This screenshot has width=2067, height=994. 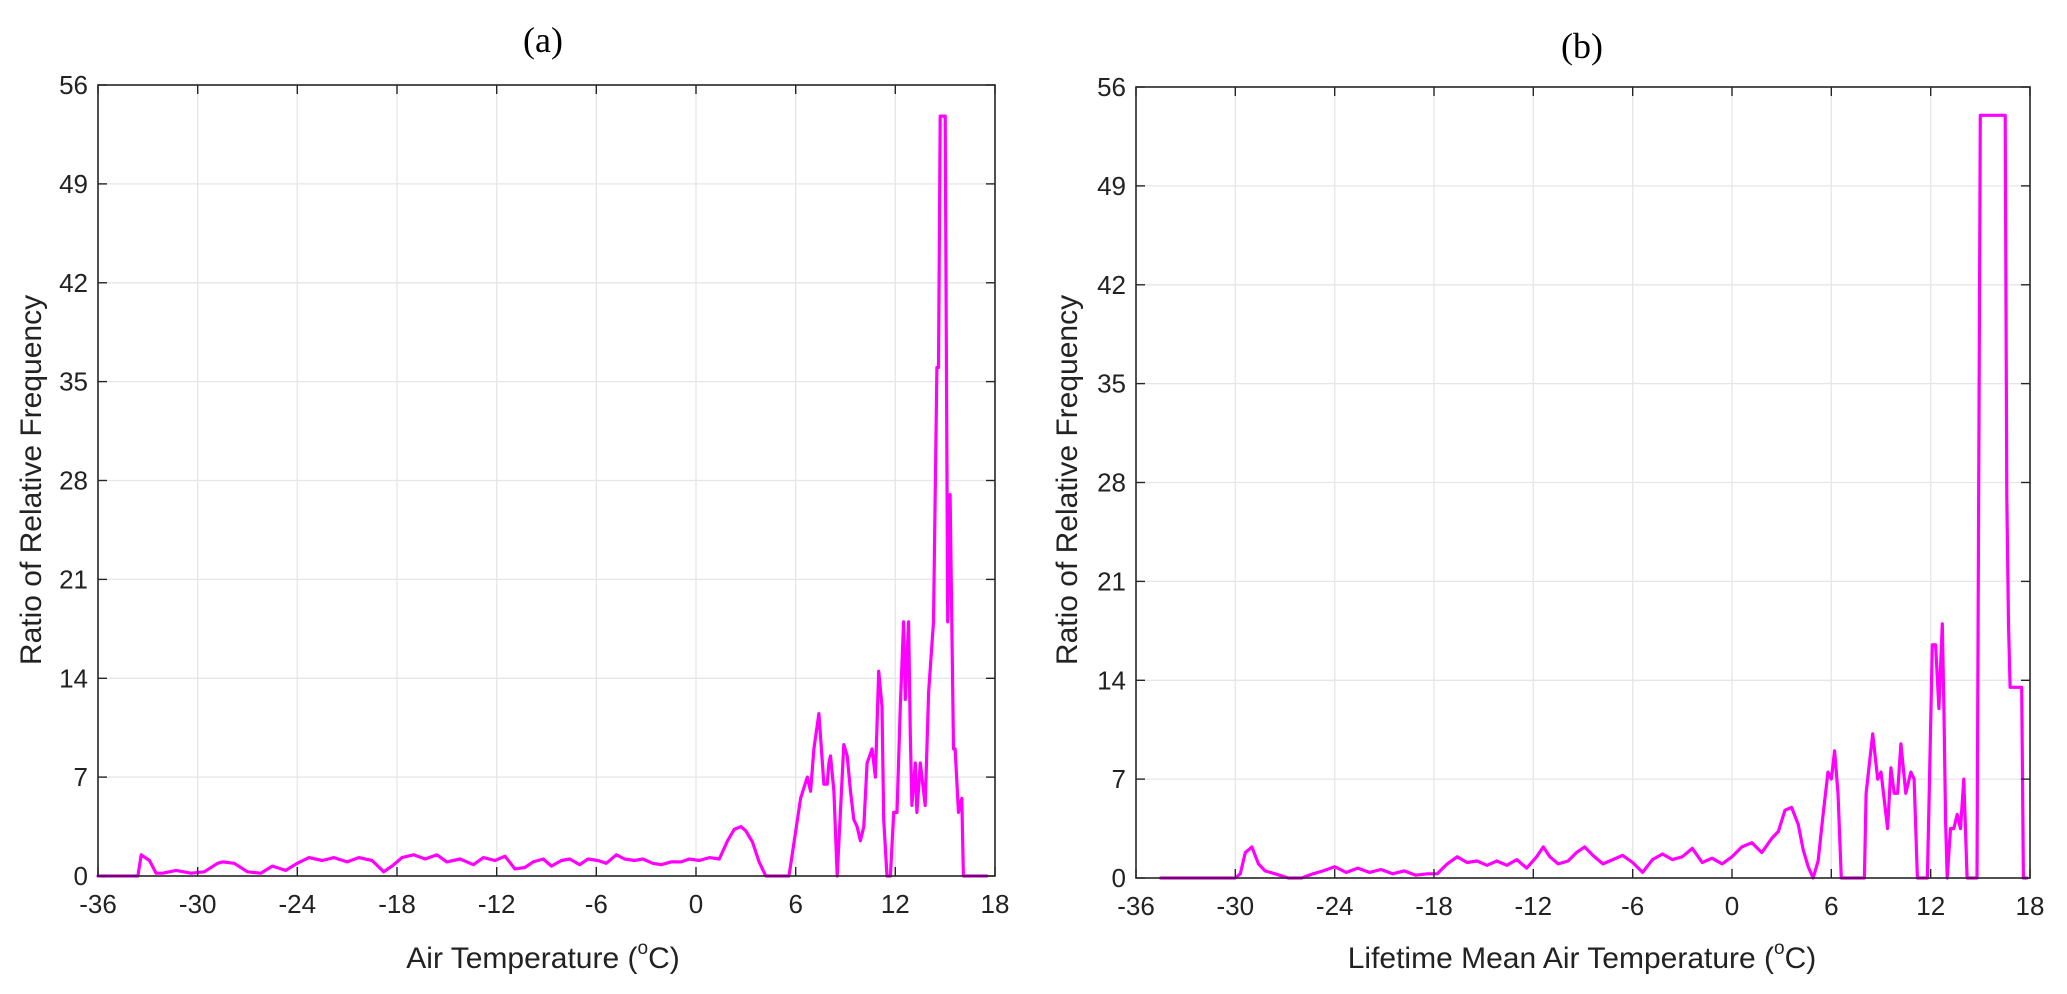 What do you see at coordinates (1582, 46) in the screenshot?
I see `panel-title-b: (b)` at bounding box center [1582, 46].